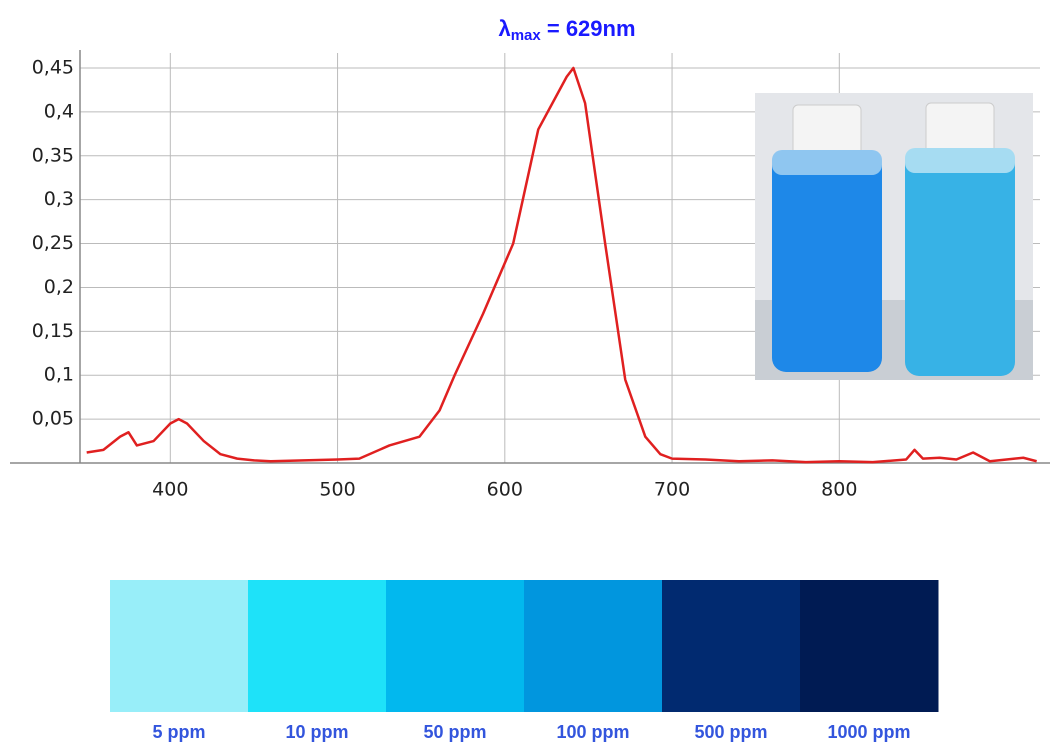 Image resolution: width=1052 pixels, height=746 pixels. I want to click on swatch-label: 10 ppm, so click(316, 732).